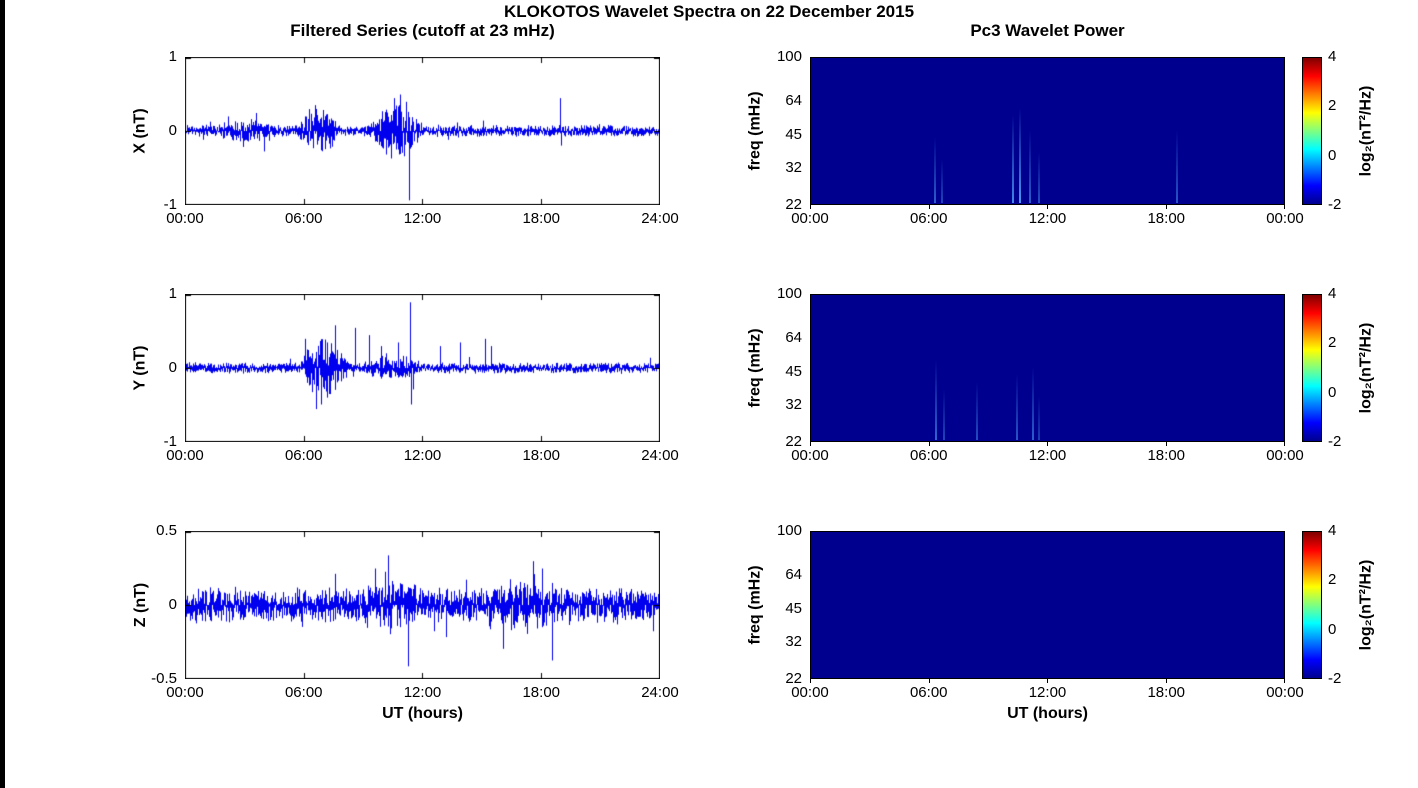 The width and height of the screenshot is (1418, 788). Describe the element at coordinates (422, 131) in the screenshot. I see `timeseries-plot-x` at that location.